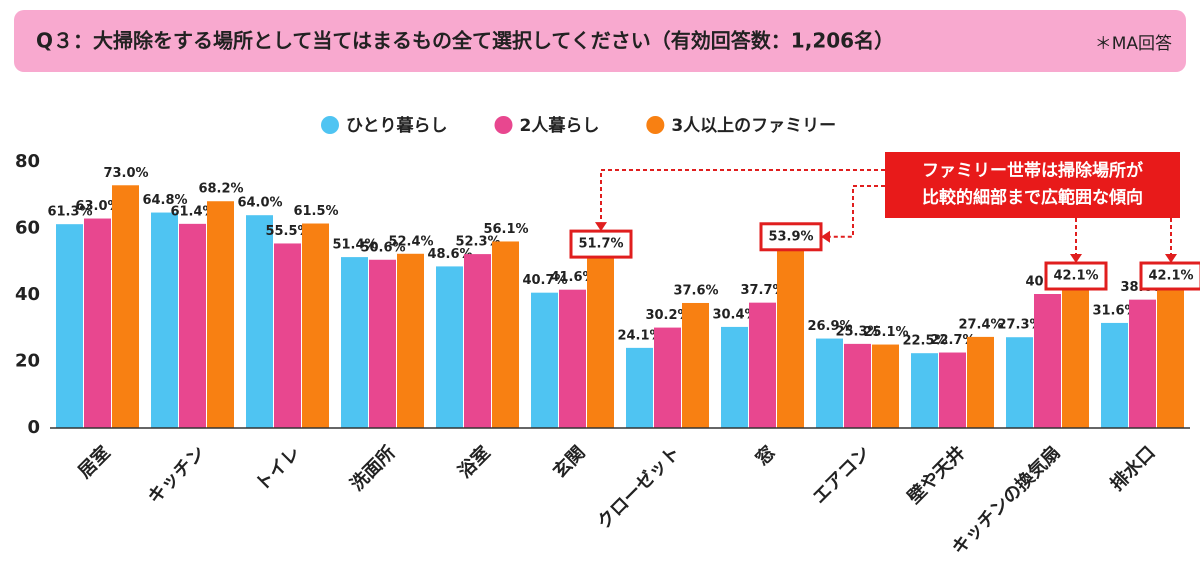 The height and width of the screenshot is (580, 1200). Describe the element at coordinates (505, 229) in the screenshot. I see `value-label: 56.1%` at that location.